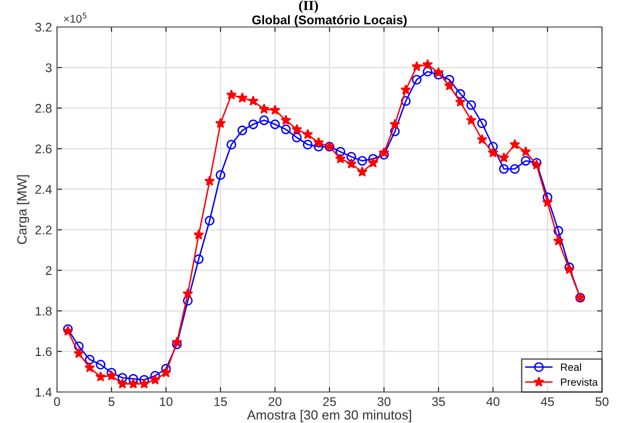 This screenshot has width=617, height=423. Describe the element at coordinates (57, 401) in the screenshot. I see `x-tick-label: 0` at that location.